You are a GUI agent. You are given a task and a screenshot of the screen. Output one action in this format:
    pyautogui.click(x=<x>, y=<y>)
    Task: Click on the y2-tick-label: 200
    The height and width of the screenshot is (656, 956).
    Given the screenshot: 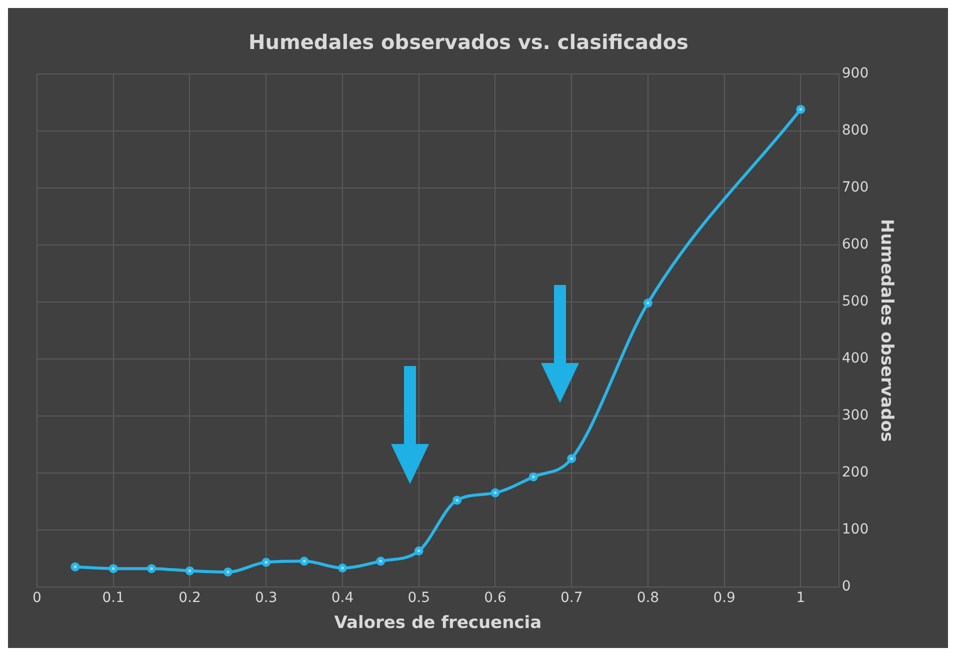 What is the action you would take?
    pyautogui.click(x=855, y=472)
    